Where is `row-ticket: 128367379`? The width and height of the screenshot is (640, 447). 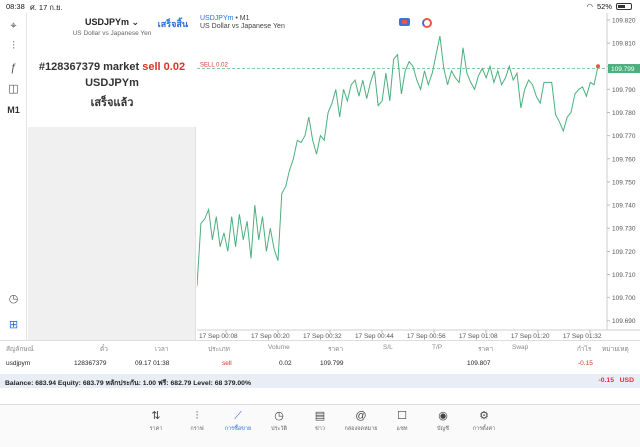
row-ticket: 128367379 is located at coordinates (90, 363).